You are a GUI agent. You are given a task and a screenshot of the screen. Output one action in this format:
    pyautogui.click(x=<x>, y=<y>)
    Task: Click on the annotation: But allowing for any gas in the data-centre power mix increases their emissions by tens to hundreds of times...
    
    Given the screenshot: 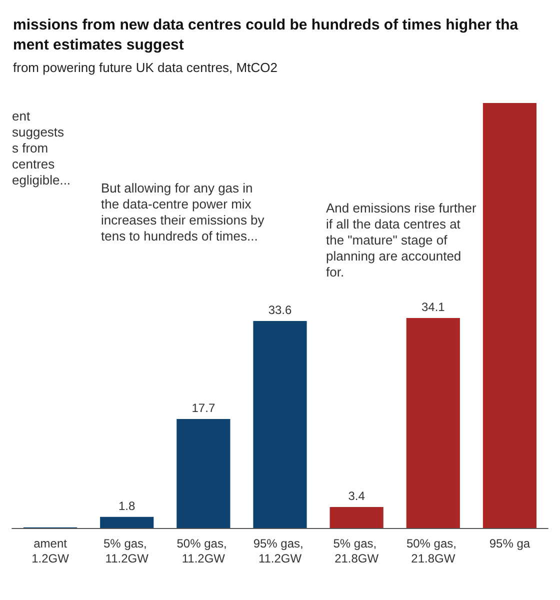 What is the action you would take?
    pyautogui.click(x=183, y=212)
    